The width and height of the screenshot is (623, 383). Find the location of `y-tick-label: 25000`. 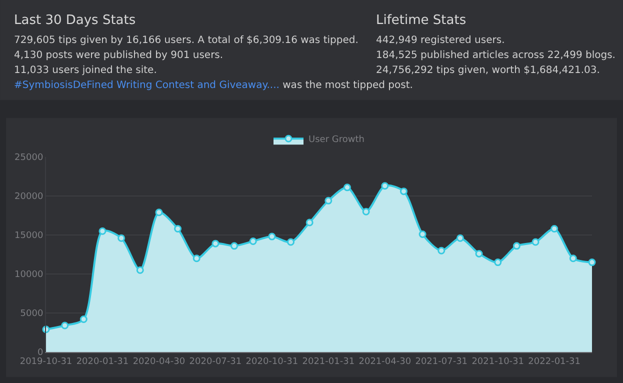

y-tick-label: 25000 is located at coordinates (29, 158).